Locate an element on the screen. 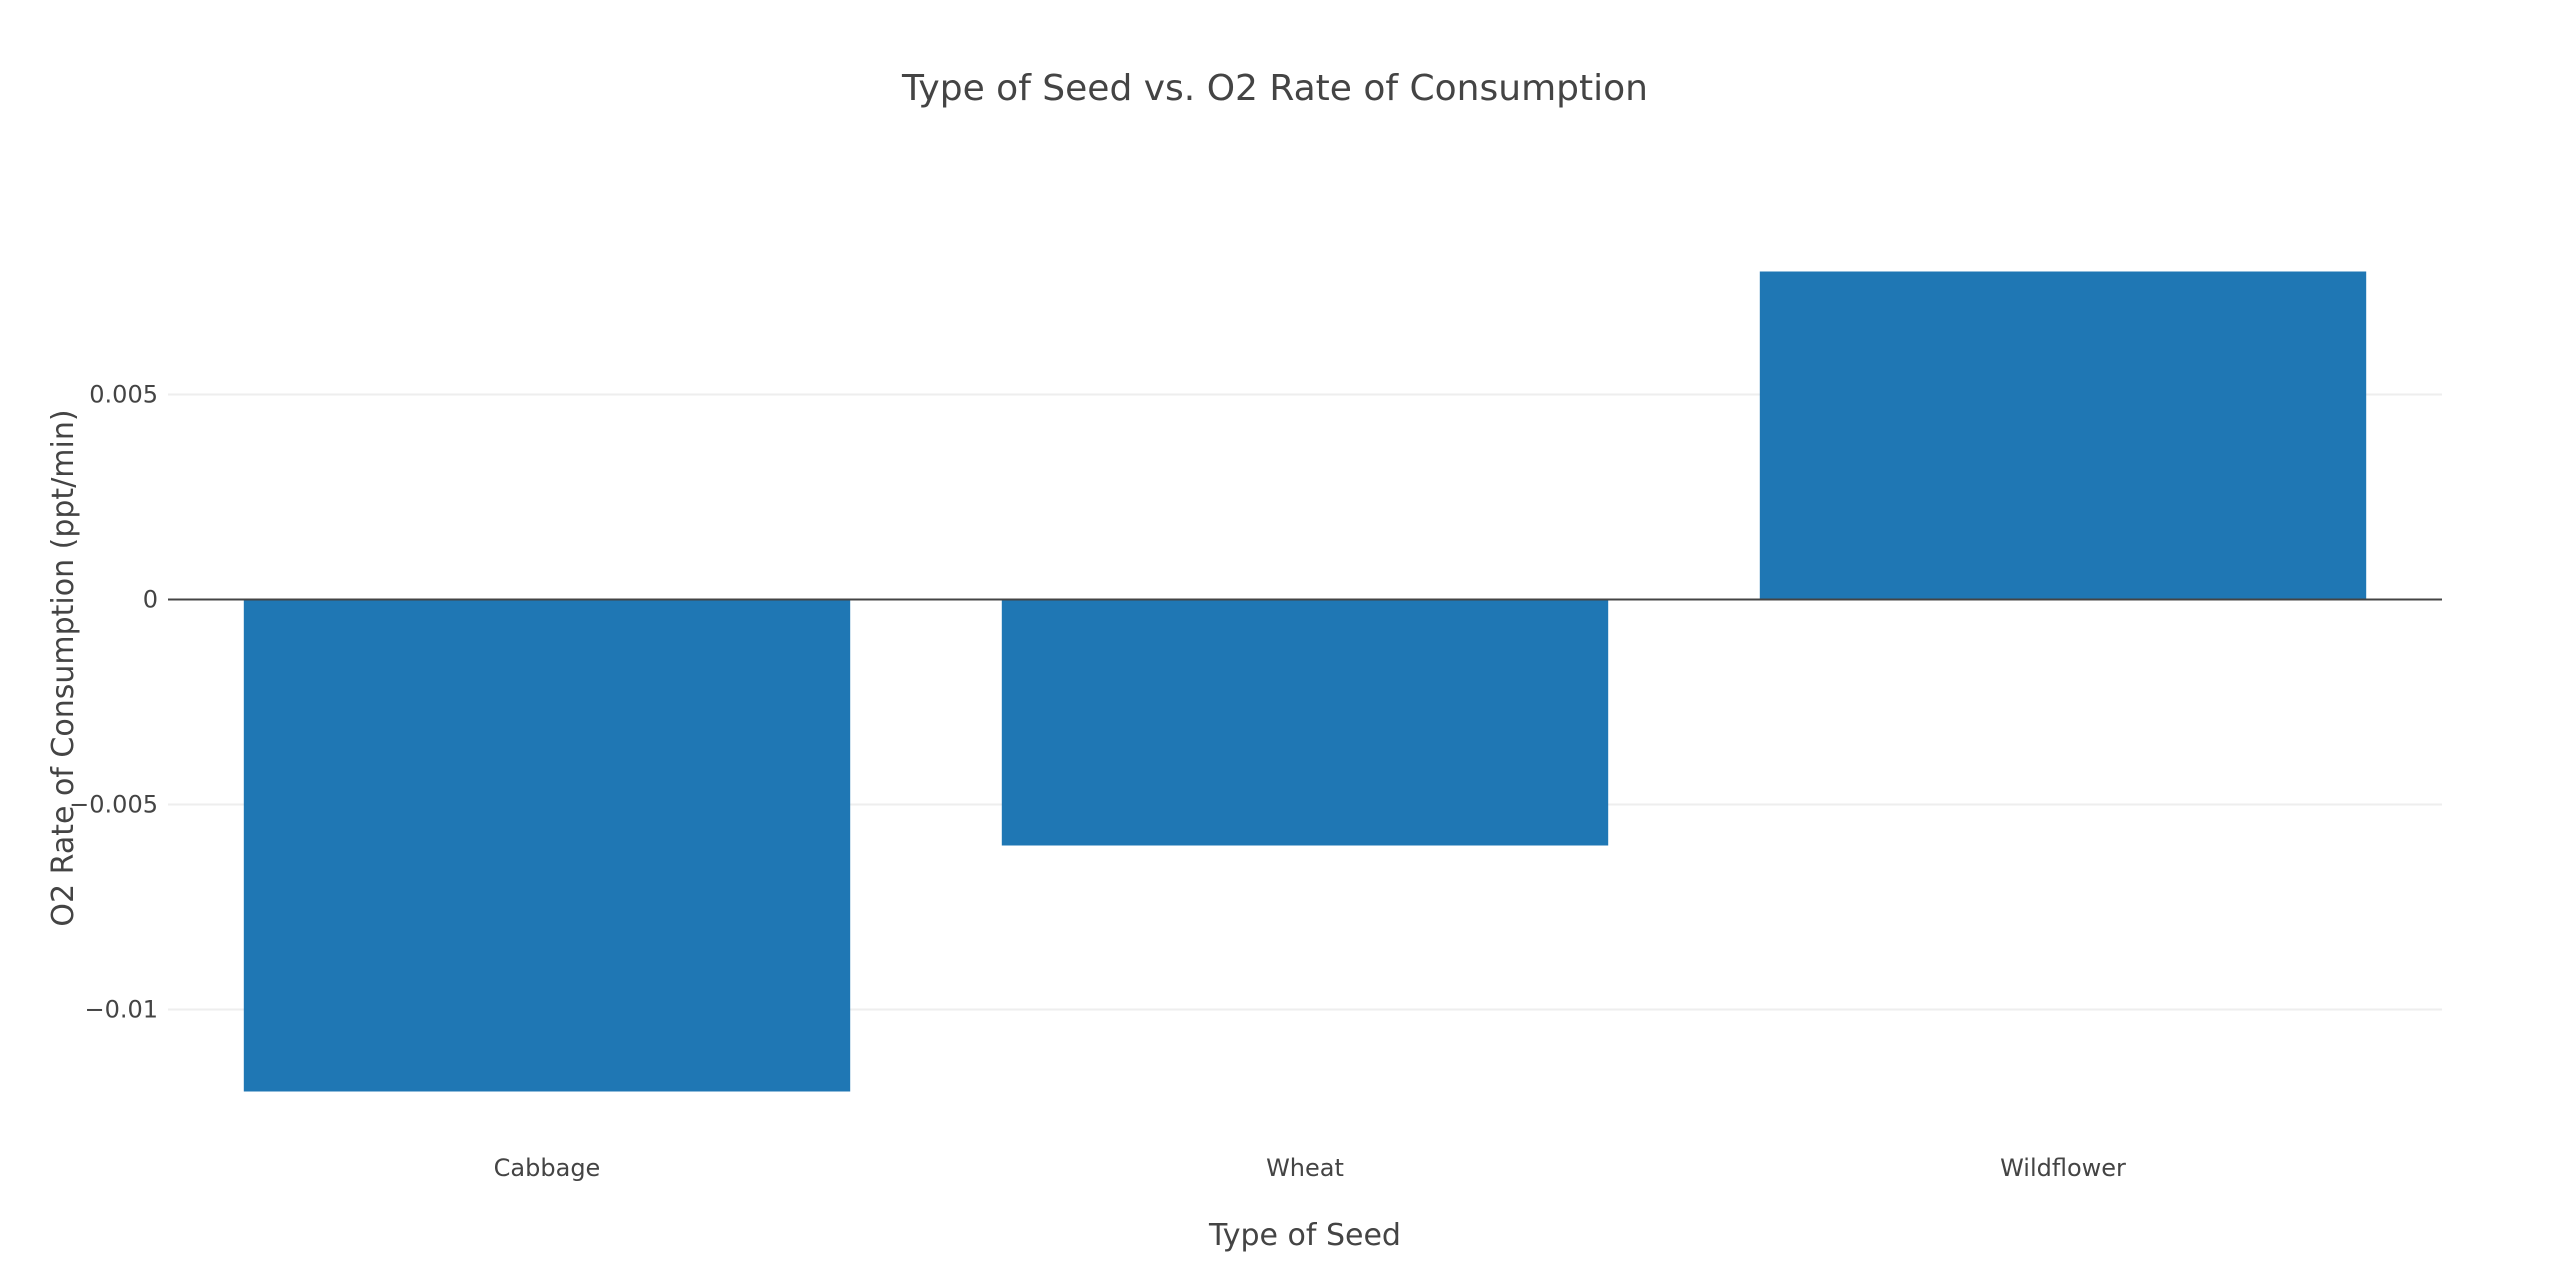 The image size is (2550, 1284). y-axis-title: O2 Rate of Consumption (ppt/min) is located at coordinates (63, 667).